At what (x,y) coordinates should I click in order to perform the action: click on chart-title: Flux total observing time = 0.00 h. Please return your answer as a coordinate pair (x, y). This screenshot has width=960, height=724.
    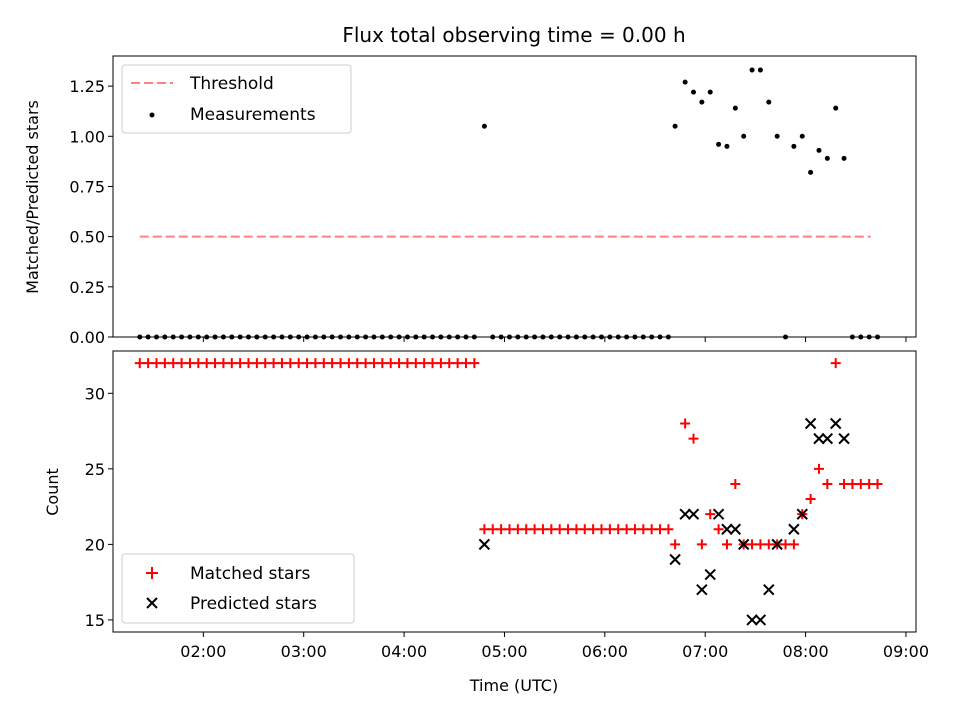
    Looking at the image, I should click on (513, 35).